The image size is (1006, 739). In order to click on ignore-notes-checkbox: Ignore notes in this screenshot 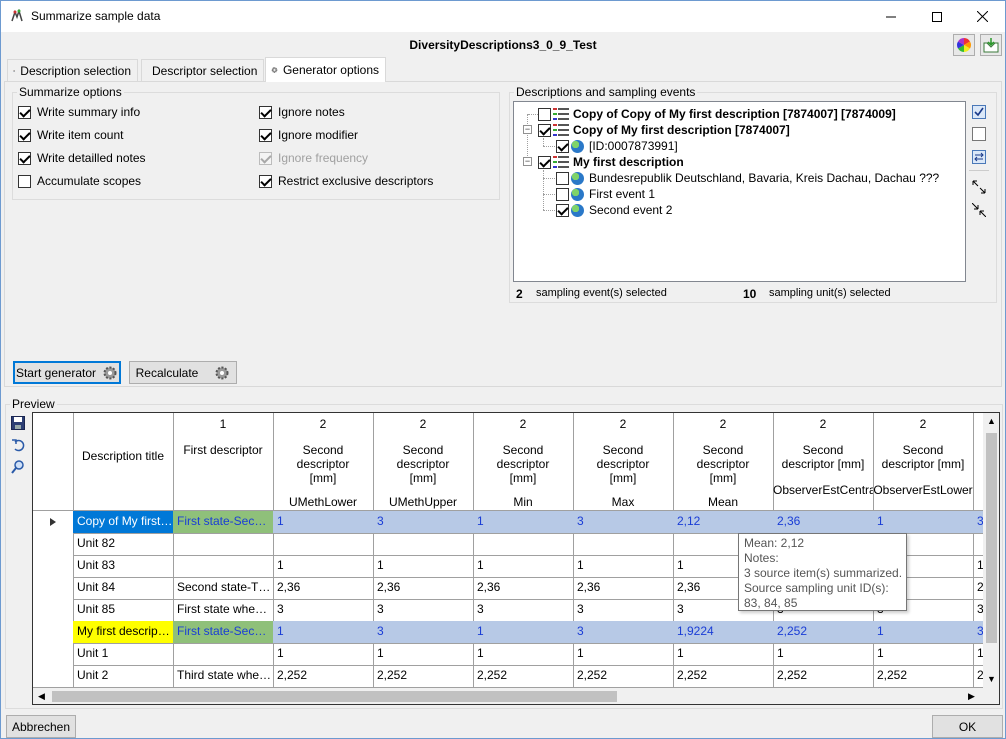, I will do `click(302, 112)`.